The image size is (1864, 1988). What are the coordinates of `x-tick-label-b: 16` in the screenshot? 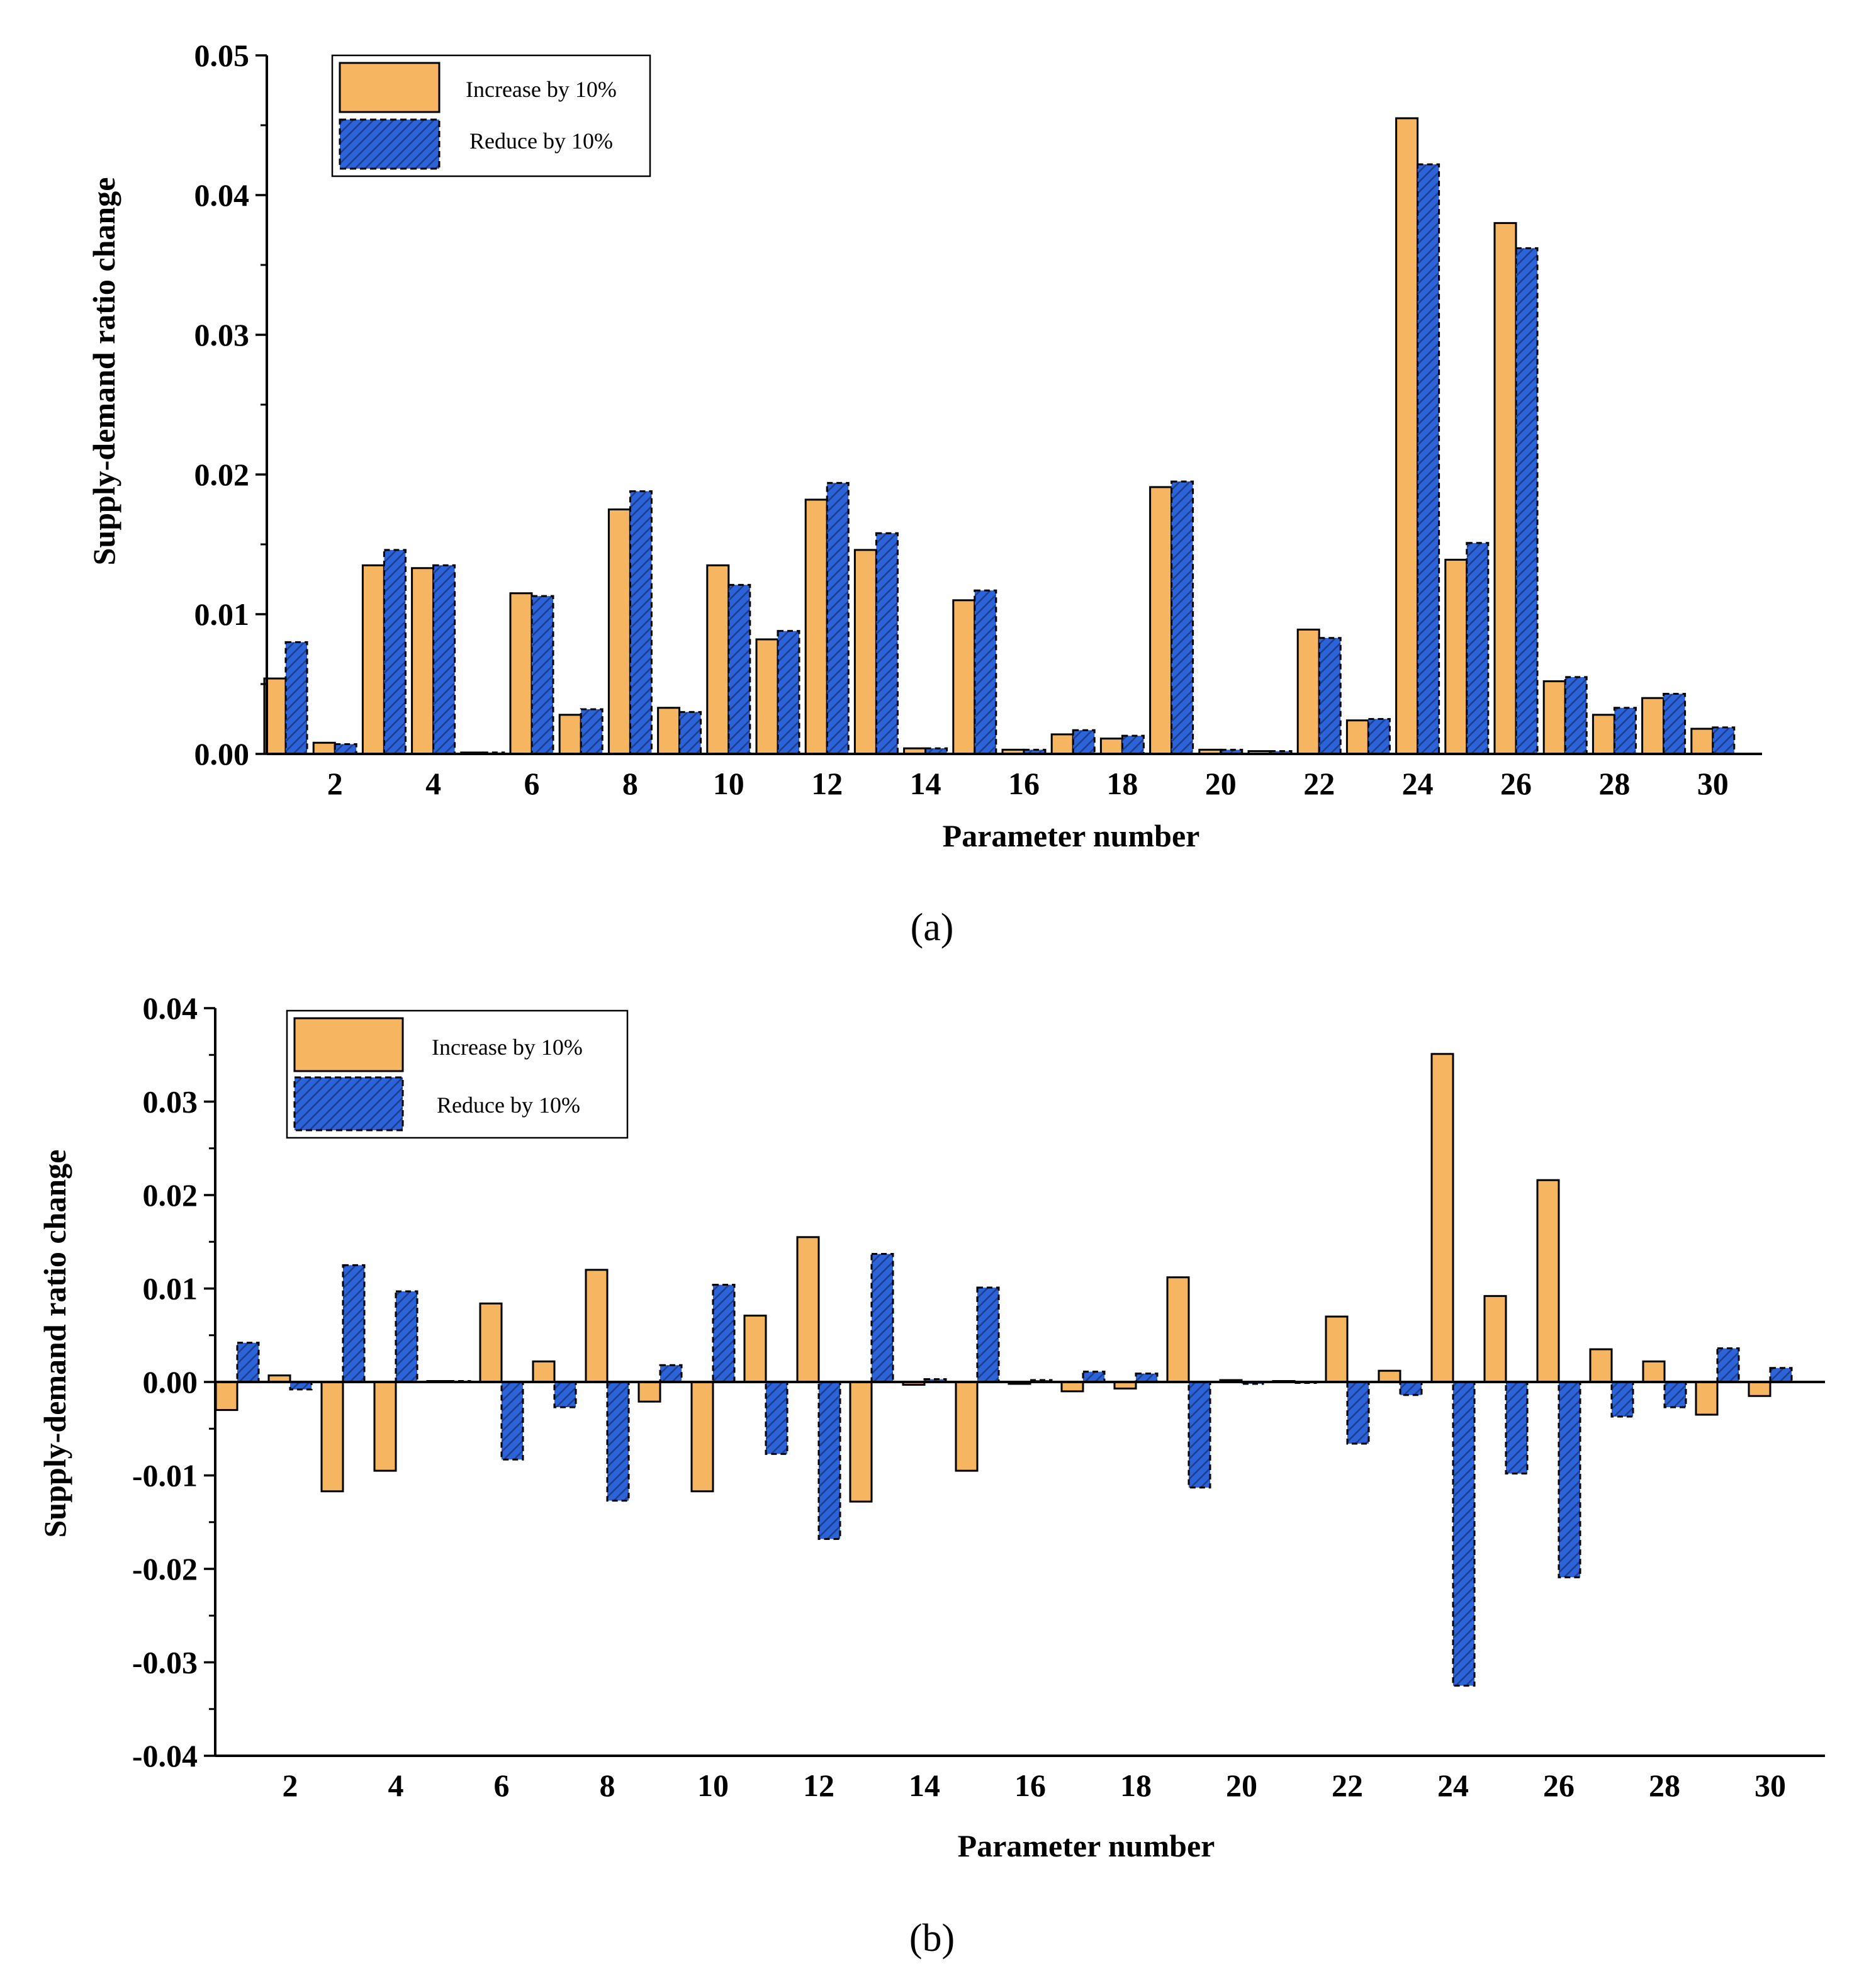 It's located at (1030, 1785).